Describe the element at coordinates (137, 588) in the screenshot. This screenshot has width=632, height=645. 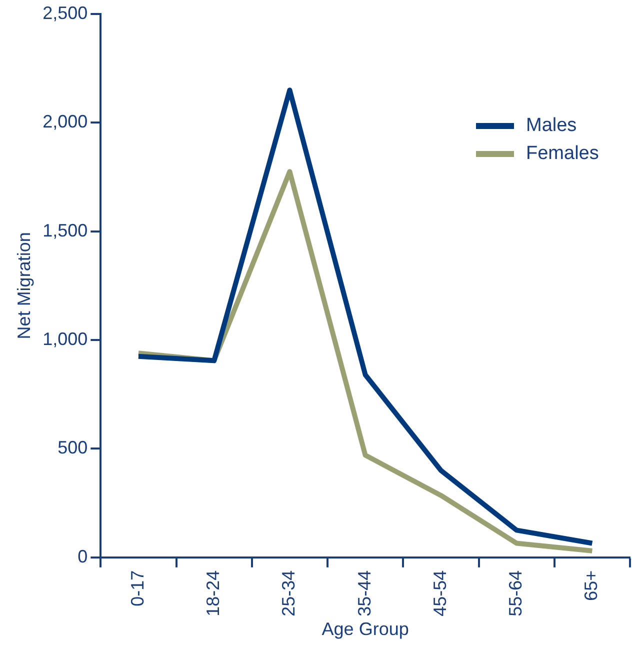
I see `x-tick-label: 0-17` at that location.